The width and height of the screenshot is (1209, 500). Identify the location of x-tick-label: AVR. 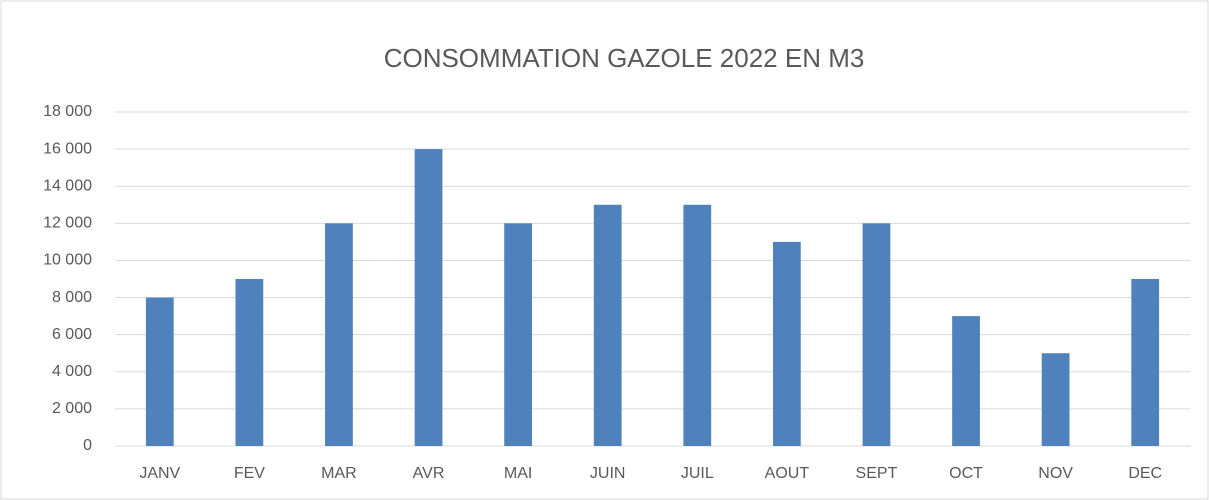
(429, 473).